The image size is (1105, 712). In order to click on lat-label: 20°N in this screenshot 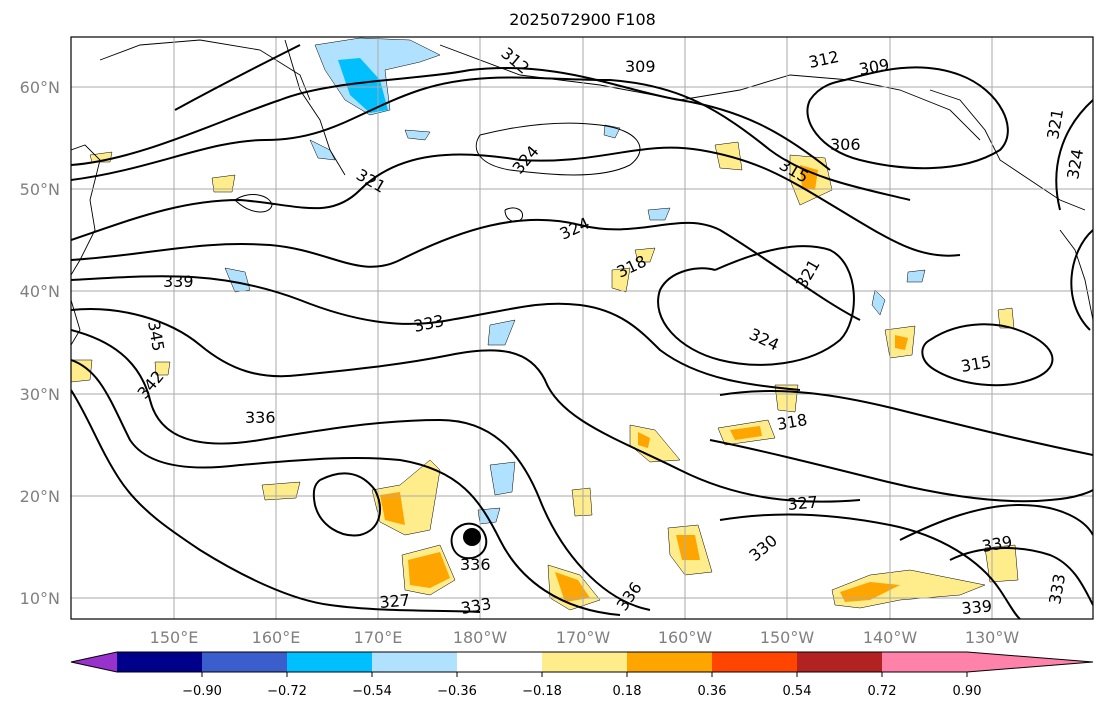, I will do `click(40, 496)`.